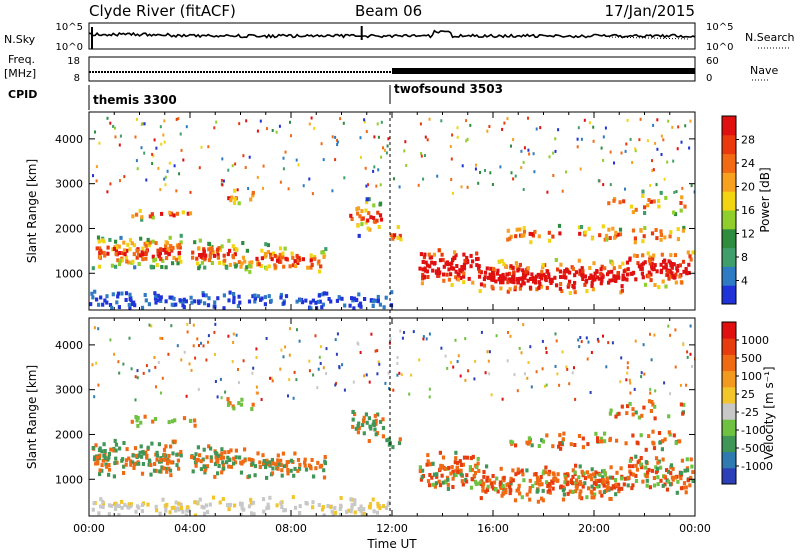  I want to click on nsky-label: N.Sky, so click(20, 39).